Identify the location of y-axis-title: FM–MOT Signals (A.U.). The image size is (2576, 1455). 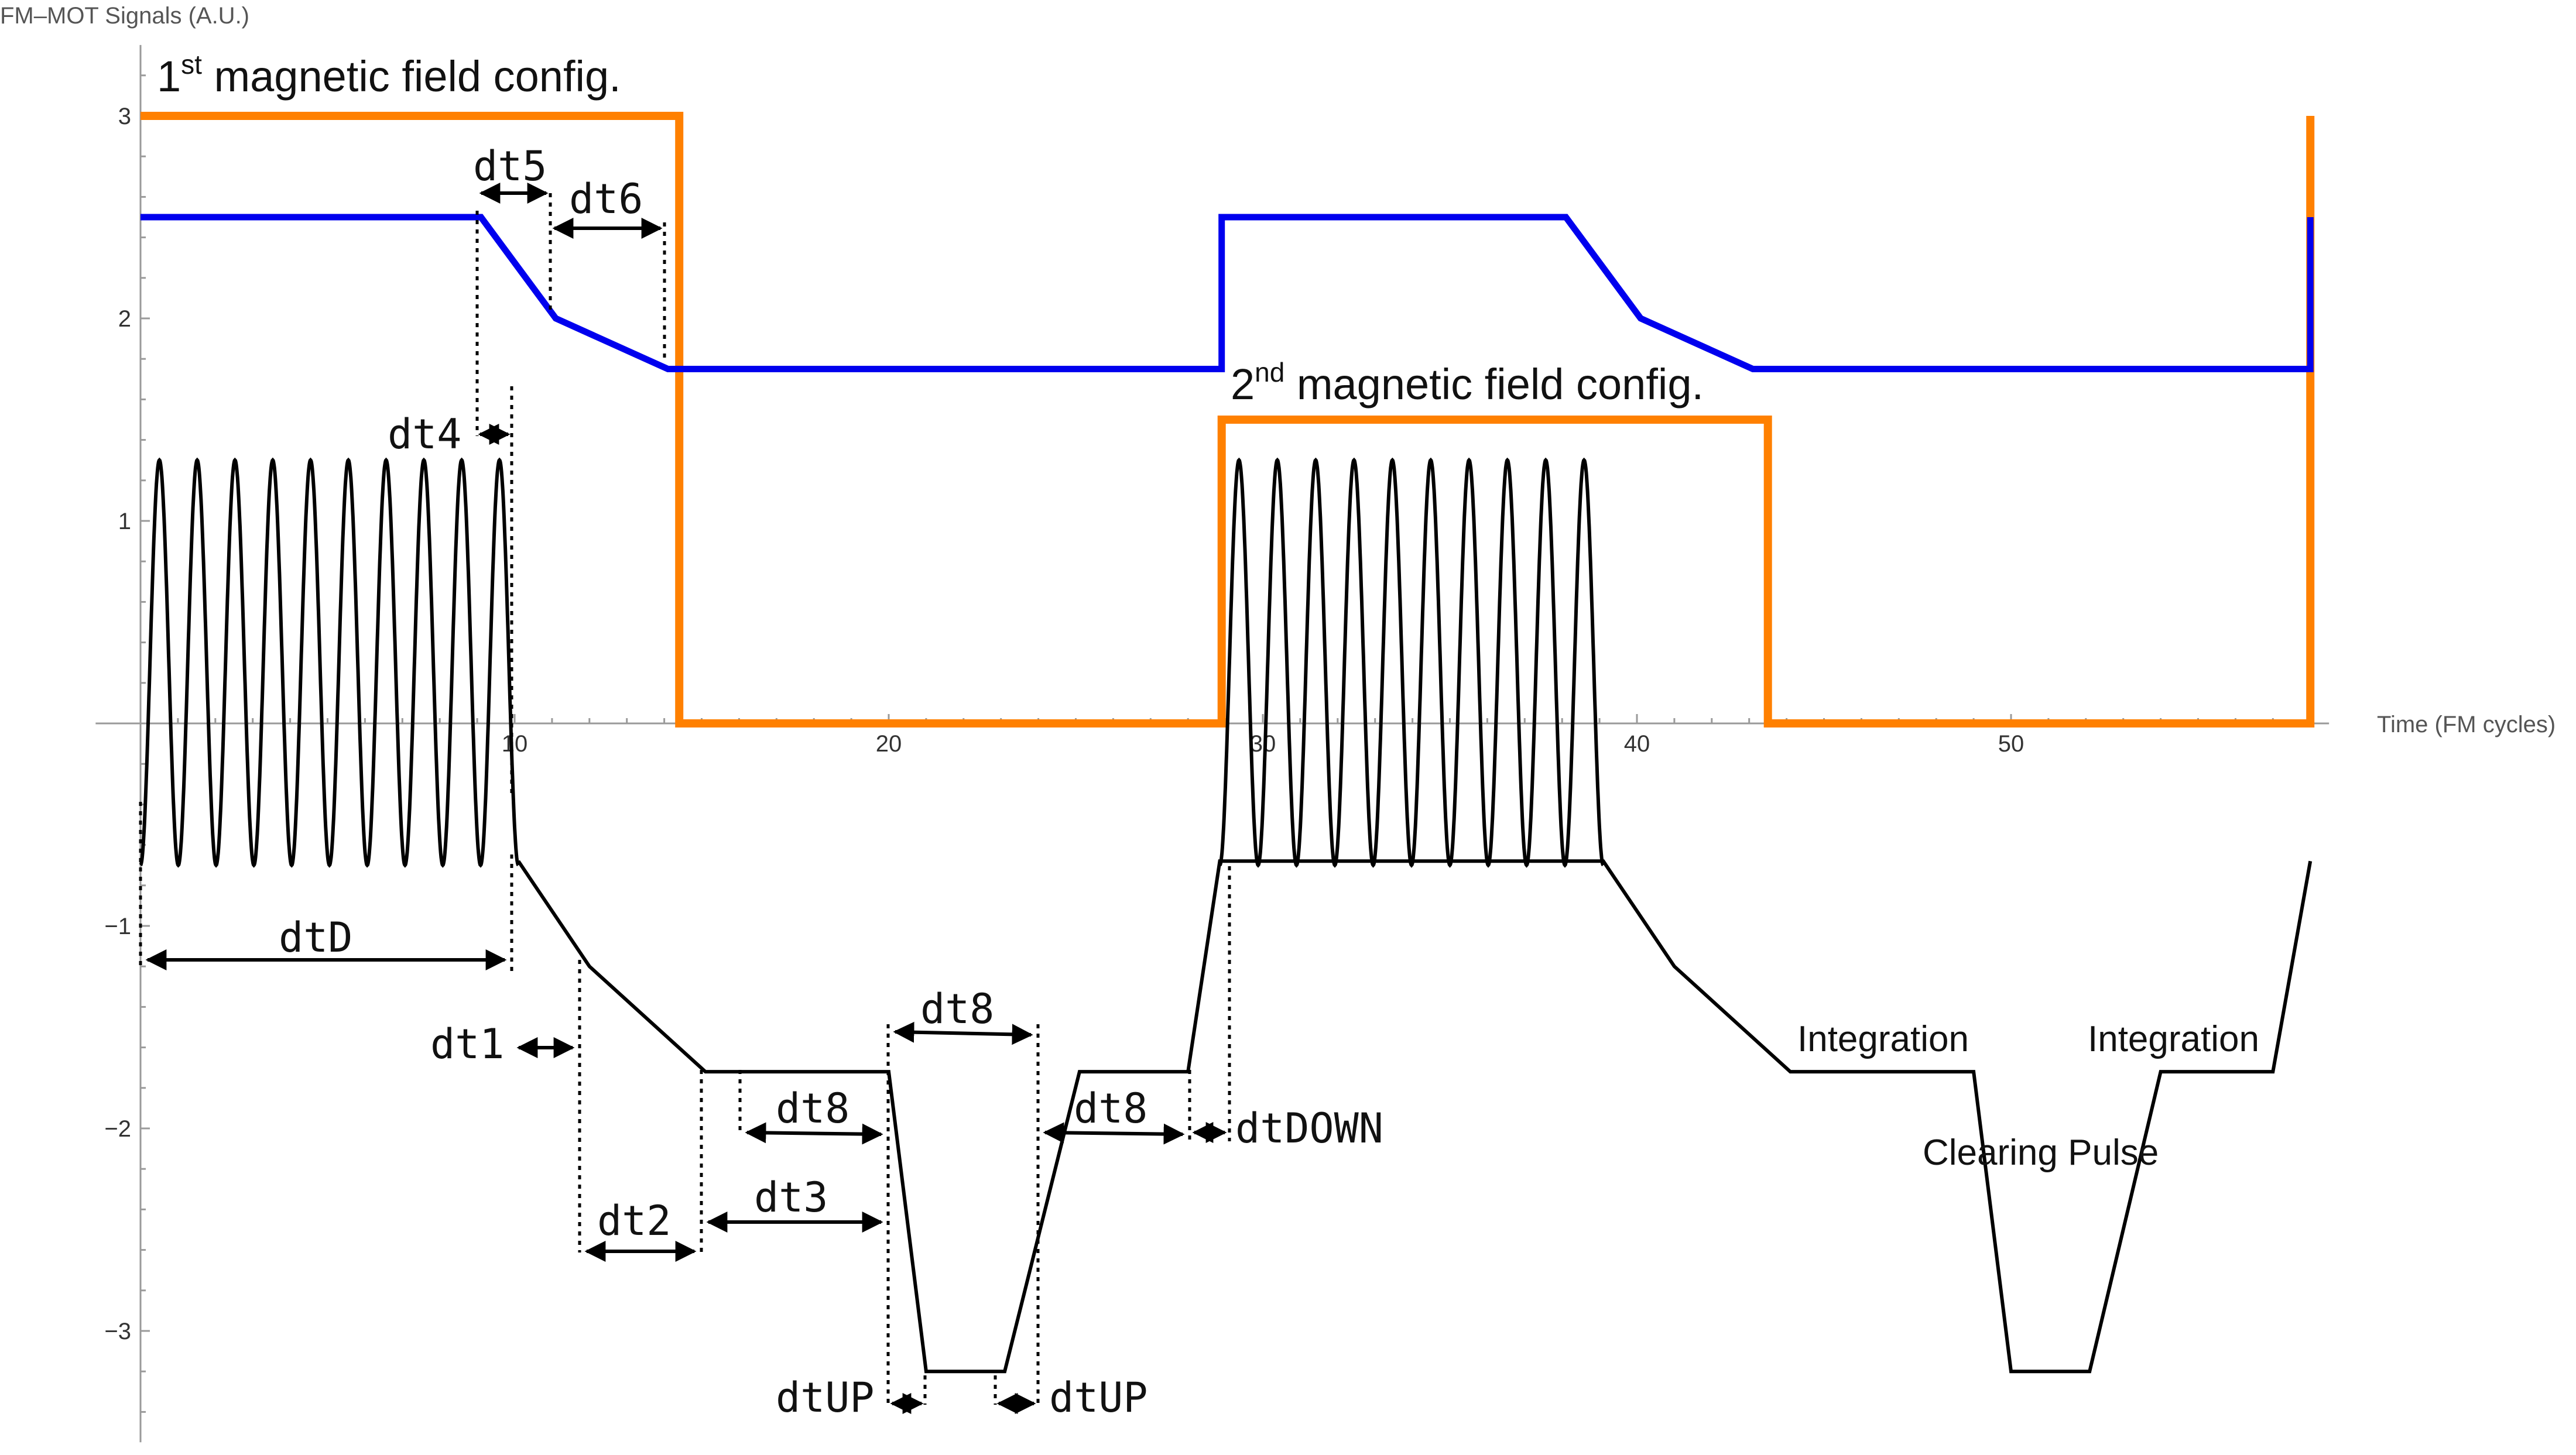
(124, 16).